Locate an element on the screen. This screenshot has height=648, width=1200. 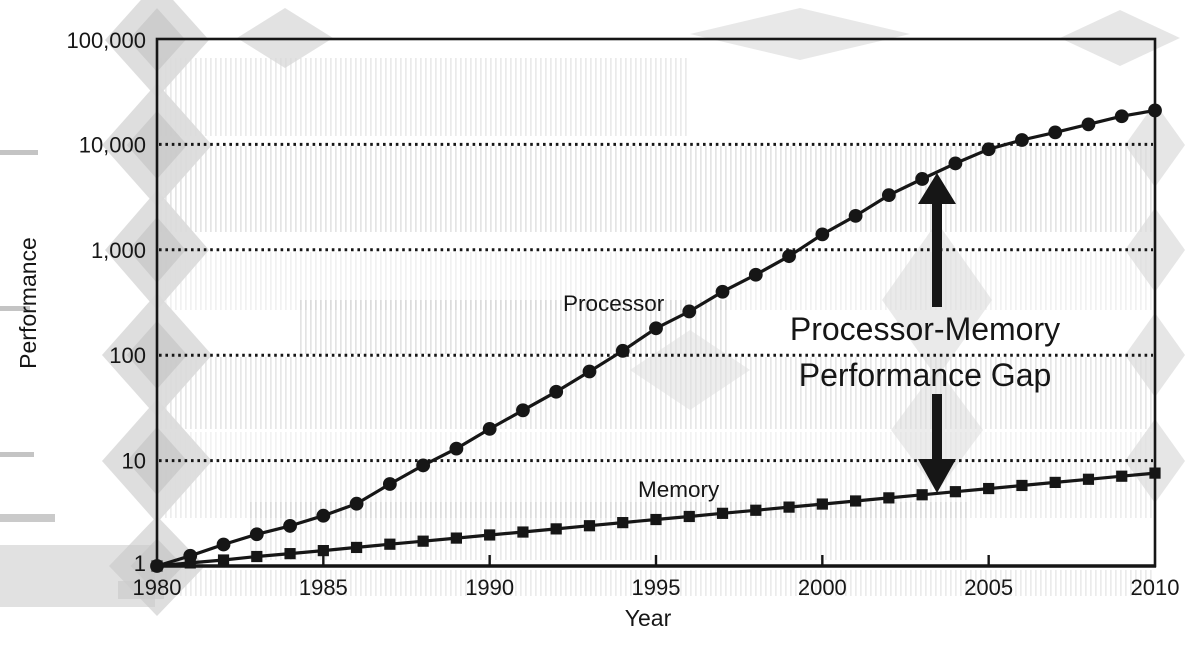
gap-annotation-line2: Performance Gap is located at coordinates (925, 375).